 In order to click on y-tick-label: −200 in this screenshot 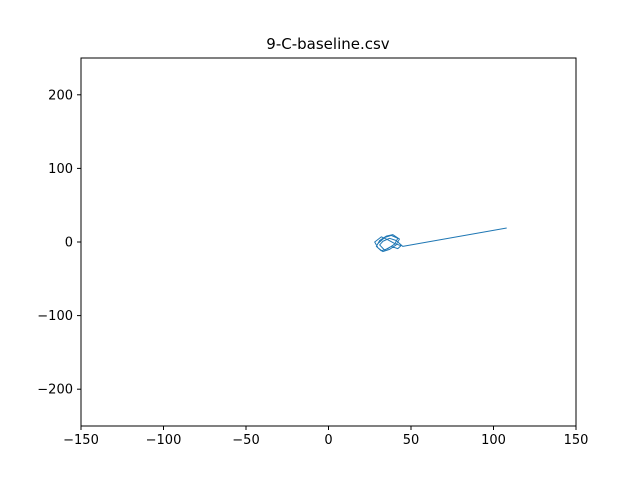, I will do `click(55, 390)`.